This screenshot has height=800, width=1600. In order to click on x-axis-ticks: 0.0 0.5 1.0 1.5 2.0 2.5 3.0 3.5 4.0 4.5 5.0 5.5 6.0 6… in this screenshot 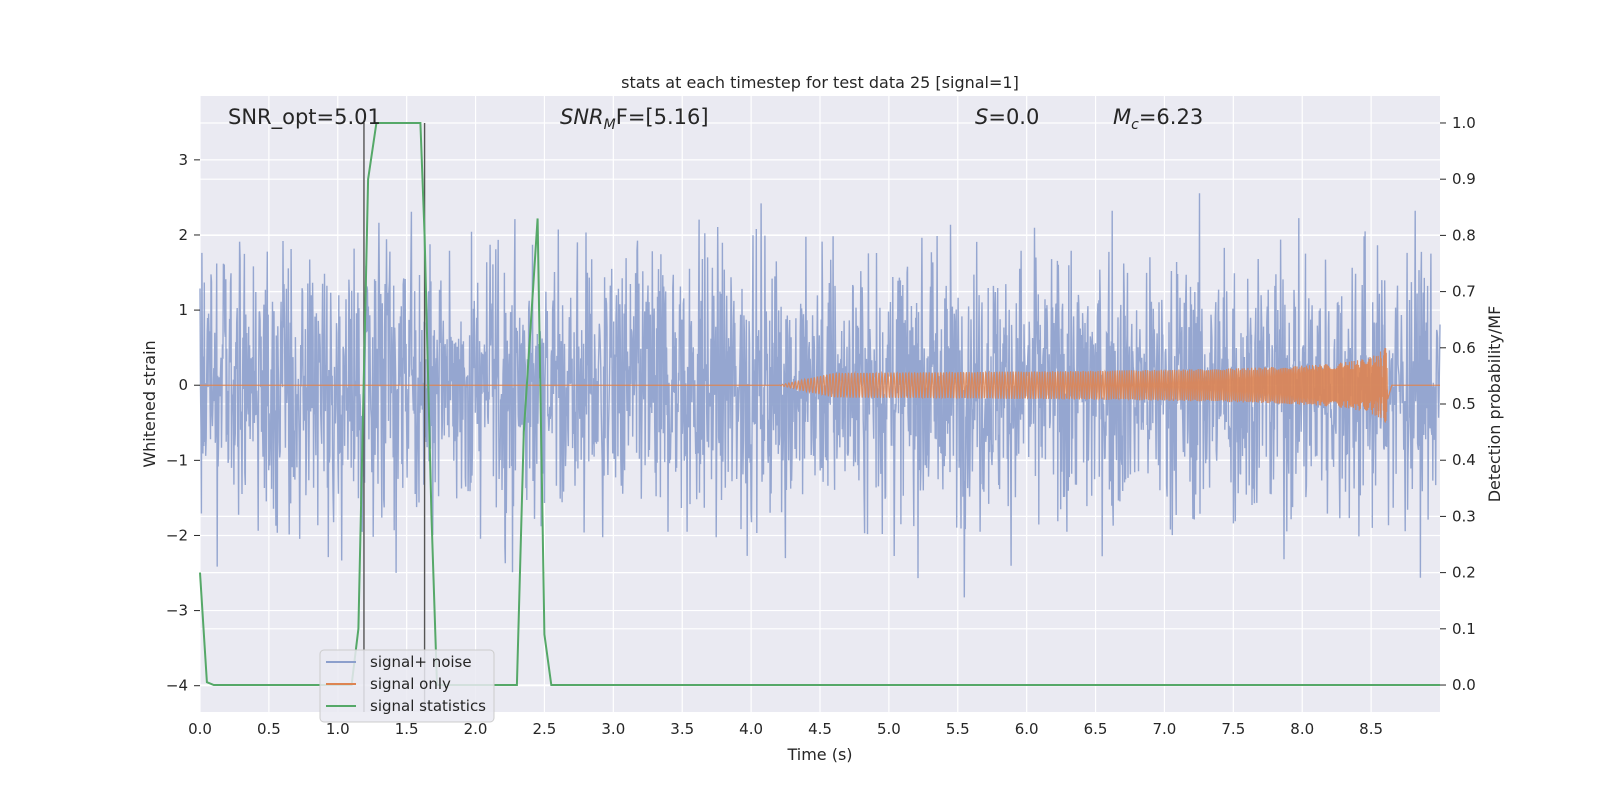, I will do `click(785, 729)`.